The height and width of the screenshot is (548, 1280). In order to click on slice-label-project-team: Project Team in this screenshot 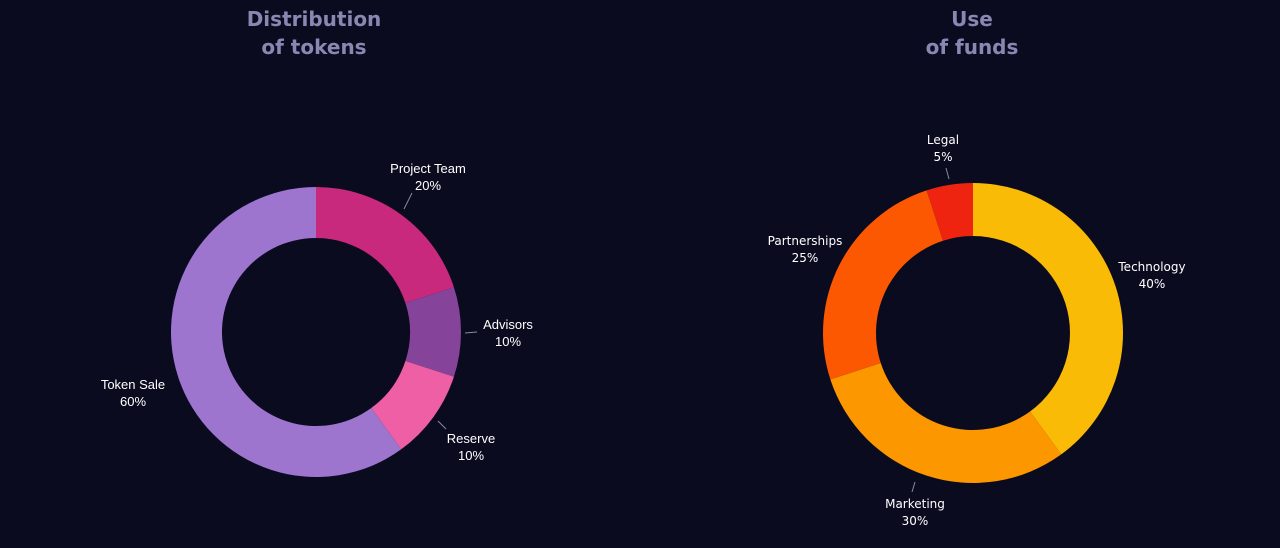, I will do `click(428, 168)`.